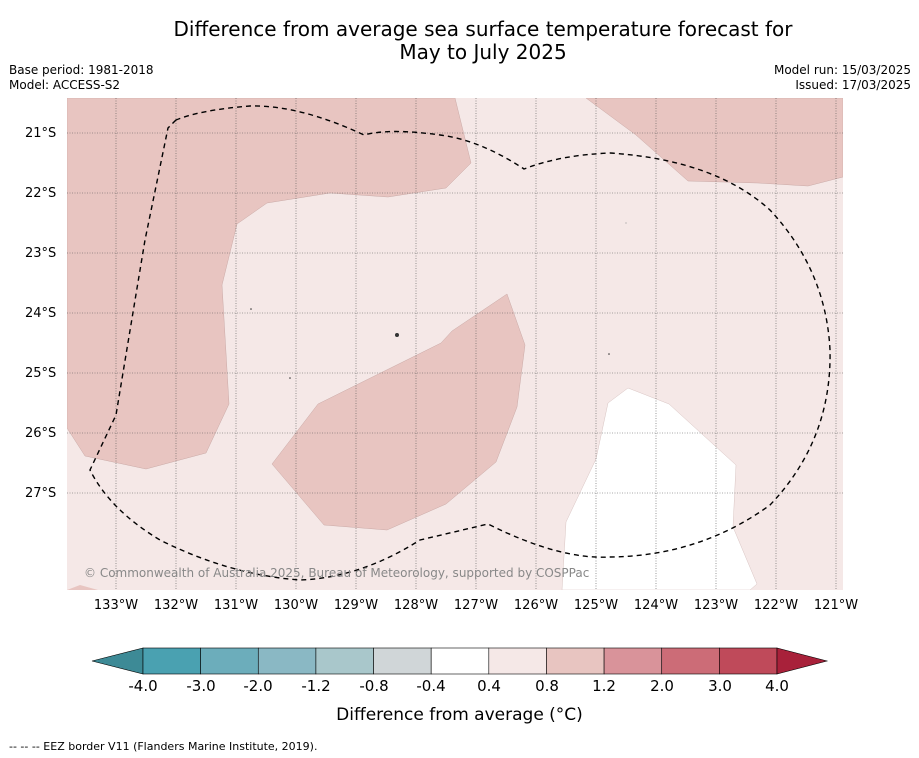 This screenshot has height=758, width=919. What do you see at coordinates (236, 605) in the screenshot?
I see `lon-label: 131°W` at bounding box center [236, 605].